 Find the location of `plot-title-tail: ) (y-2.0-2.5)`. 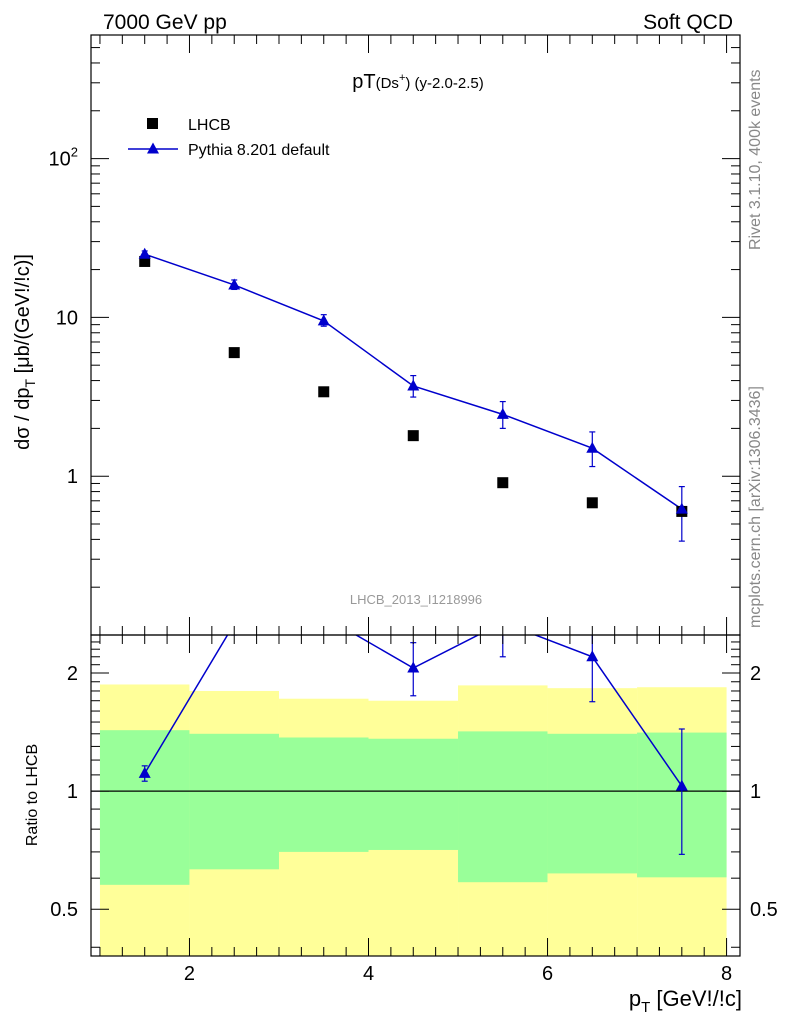

plot-title-tail: ) (y-2.0-2.5) is located at coordinates (444, 83).